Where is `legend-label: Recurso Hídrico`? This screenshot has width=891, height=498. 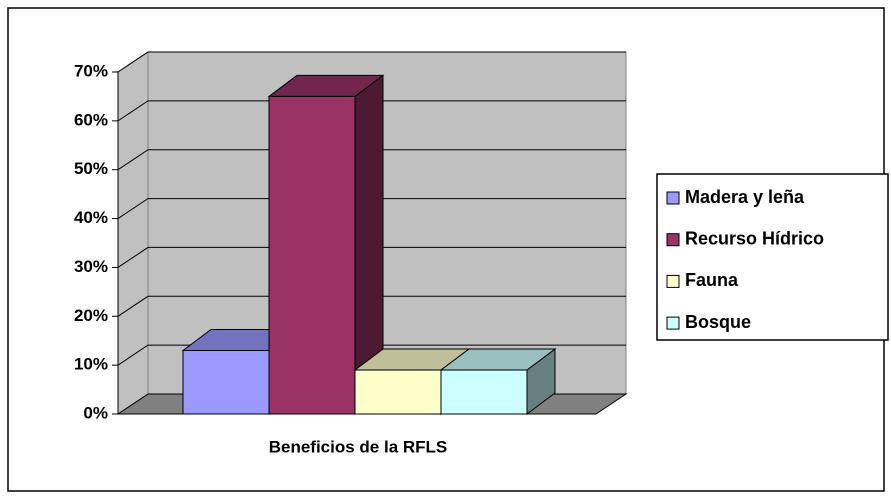
legend-label: Recurso Hídrico is located at coordinates (754, 238).